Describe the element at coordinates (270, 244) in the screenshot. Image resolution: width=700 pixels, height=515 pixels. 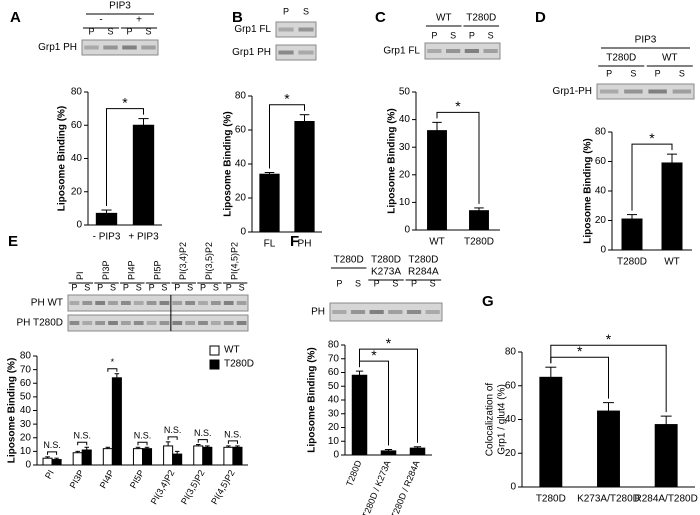
I see `x-tick-label: FL` at that location.